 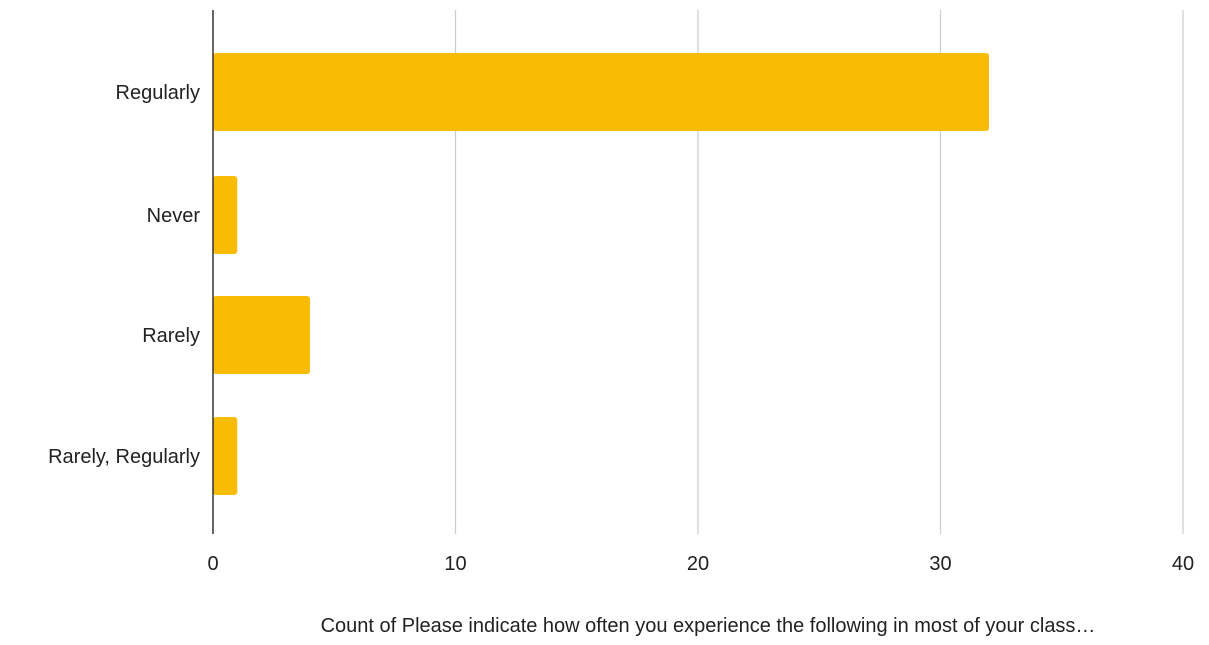 I want to click on category-label: Regularly, so click(x=158, y=93).